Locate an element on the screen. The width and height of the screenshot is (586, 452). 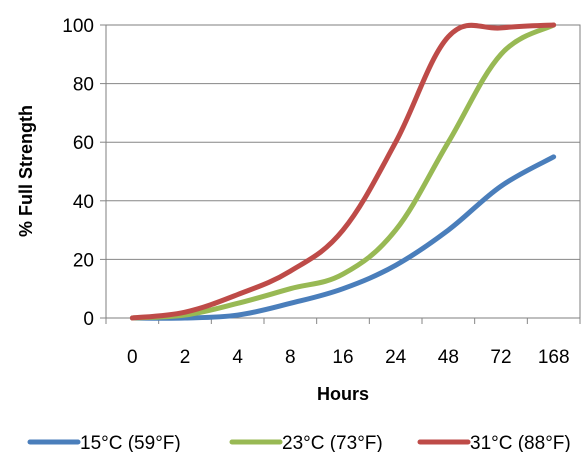
legend-label: 15°C (59°F) is located at coordinates (130, 442).